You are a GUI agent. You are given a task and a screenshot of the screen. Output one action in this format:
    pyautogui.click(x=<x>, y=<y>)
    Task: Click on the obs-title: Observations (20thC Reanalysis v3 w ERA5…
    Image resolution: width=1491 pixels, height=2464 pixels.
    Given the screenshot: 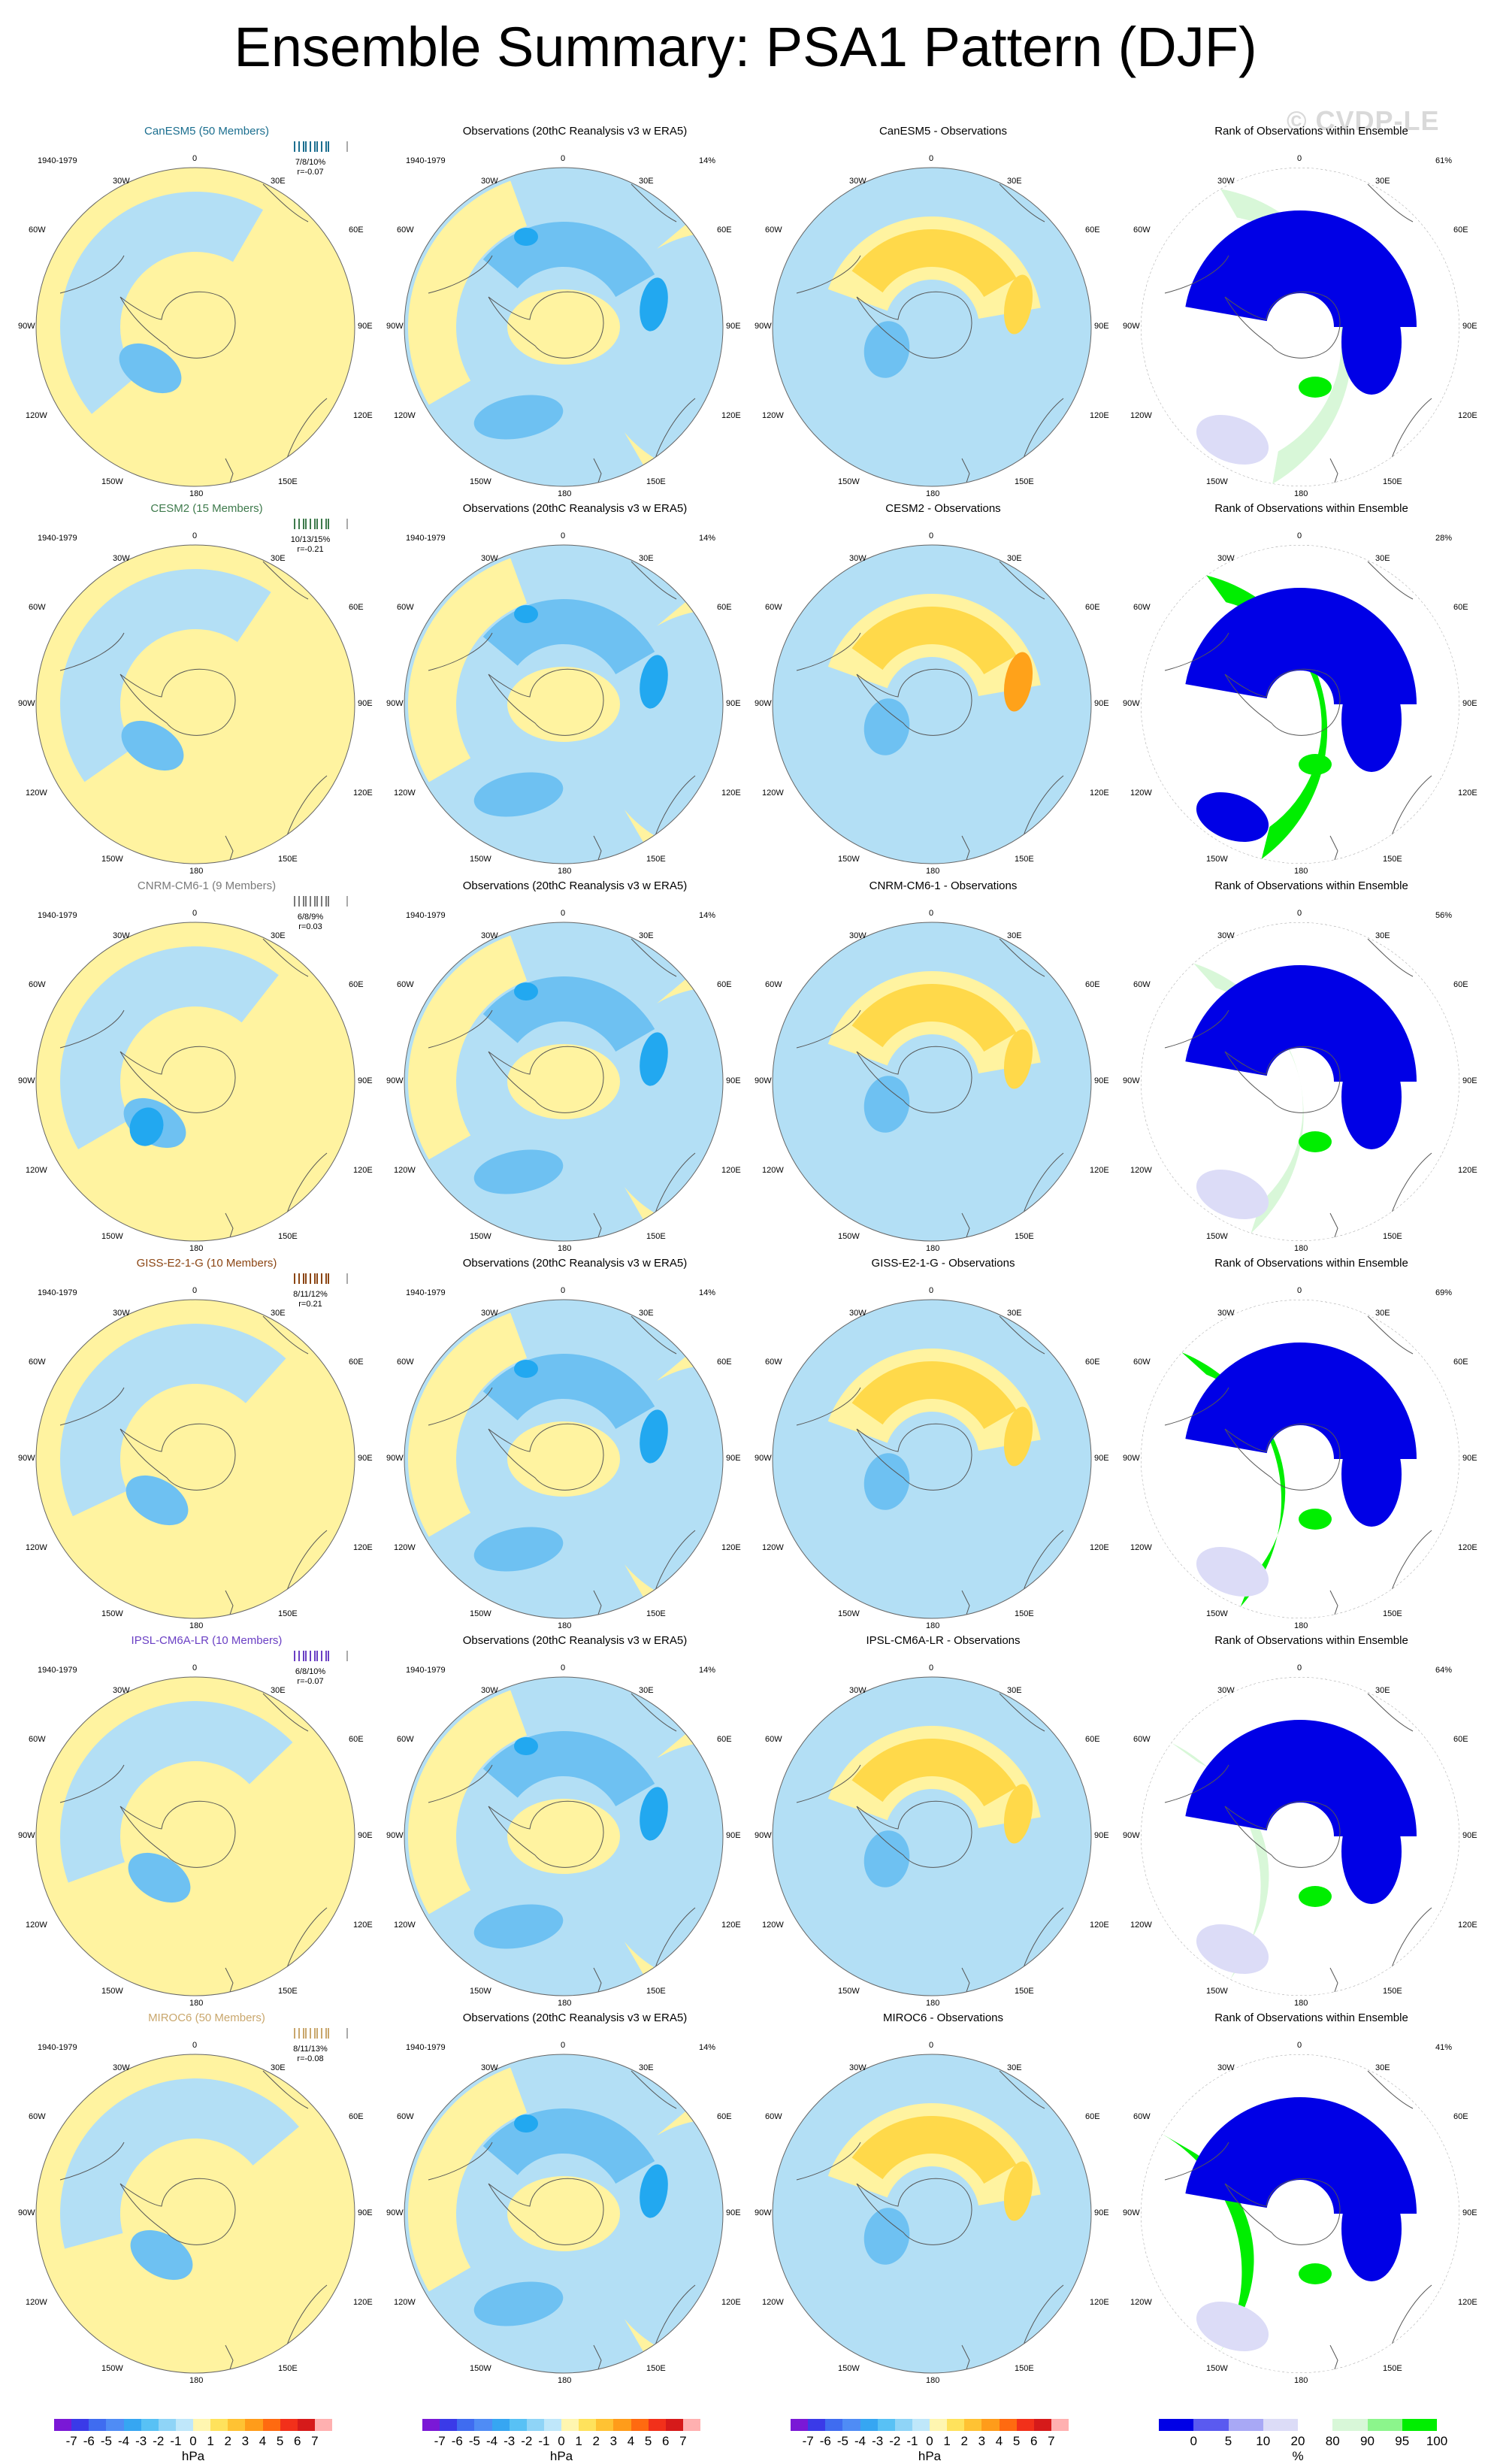 What is the action you would take?
    pyautogui.click(x=575, y=131)
    